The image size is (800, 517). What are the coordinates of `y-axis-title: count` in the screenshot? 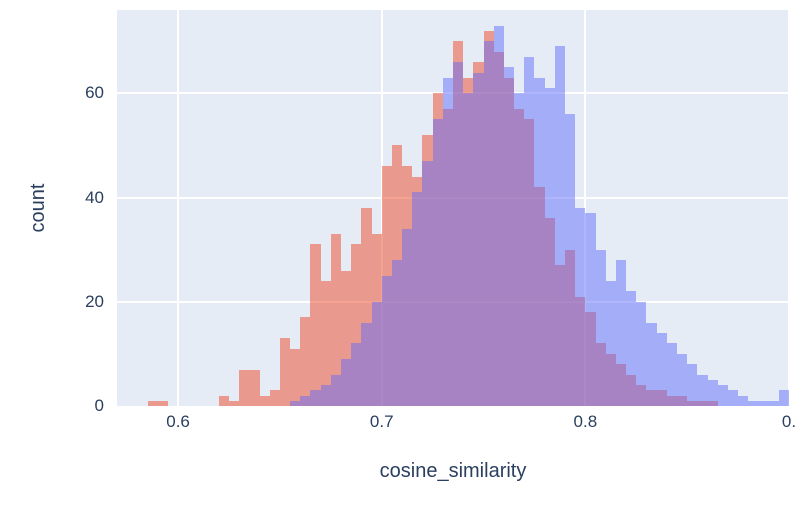 It's located at (37, 208).